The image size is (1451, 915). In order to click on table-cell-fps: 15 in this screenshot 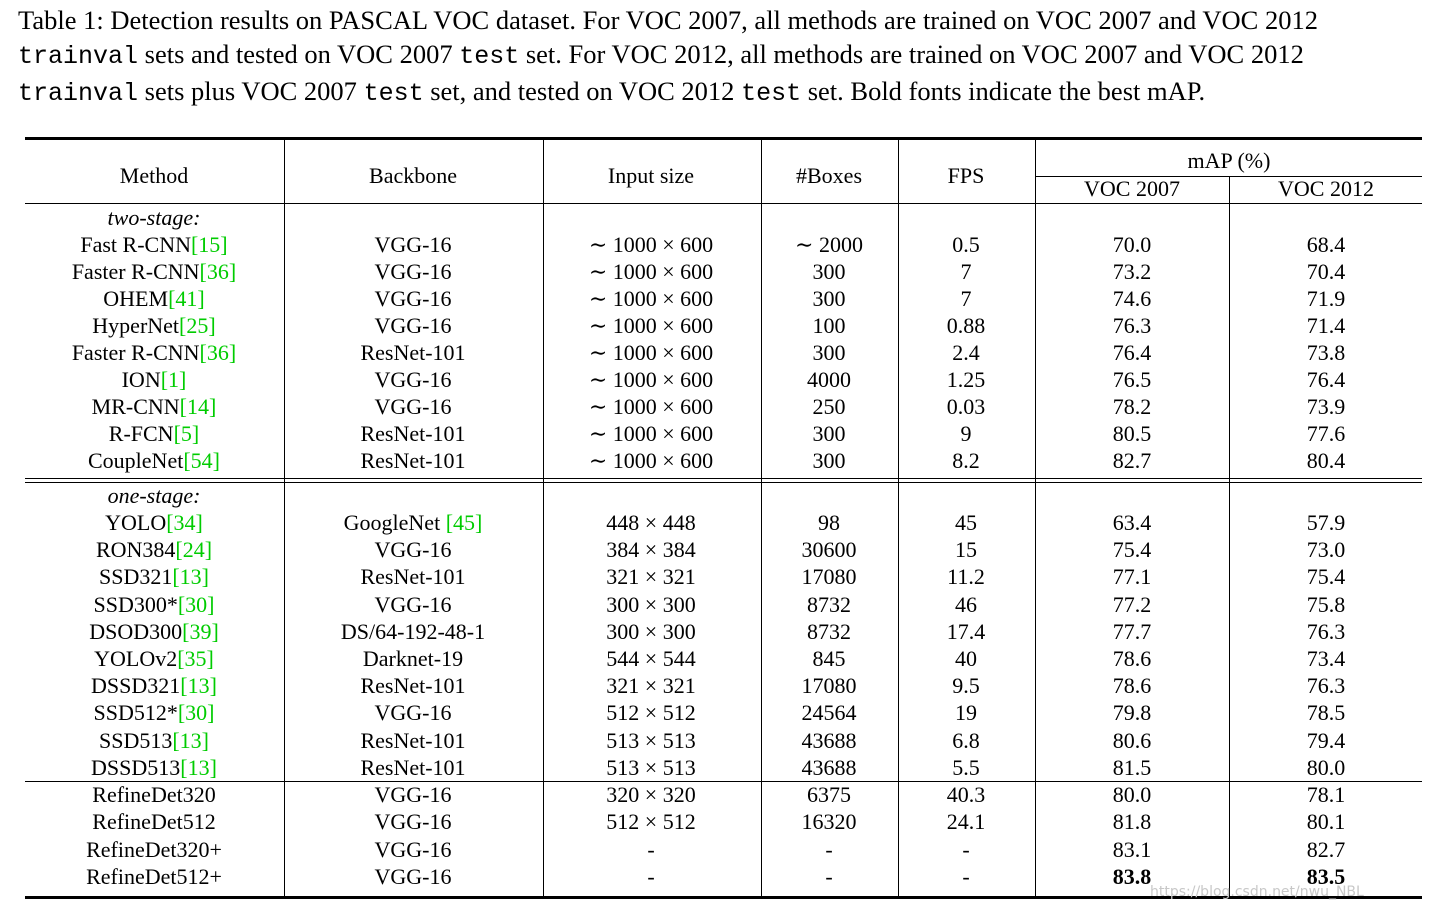, I will do `click(966, 549)`.